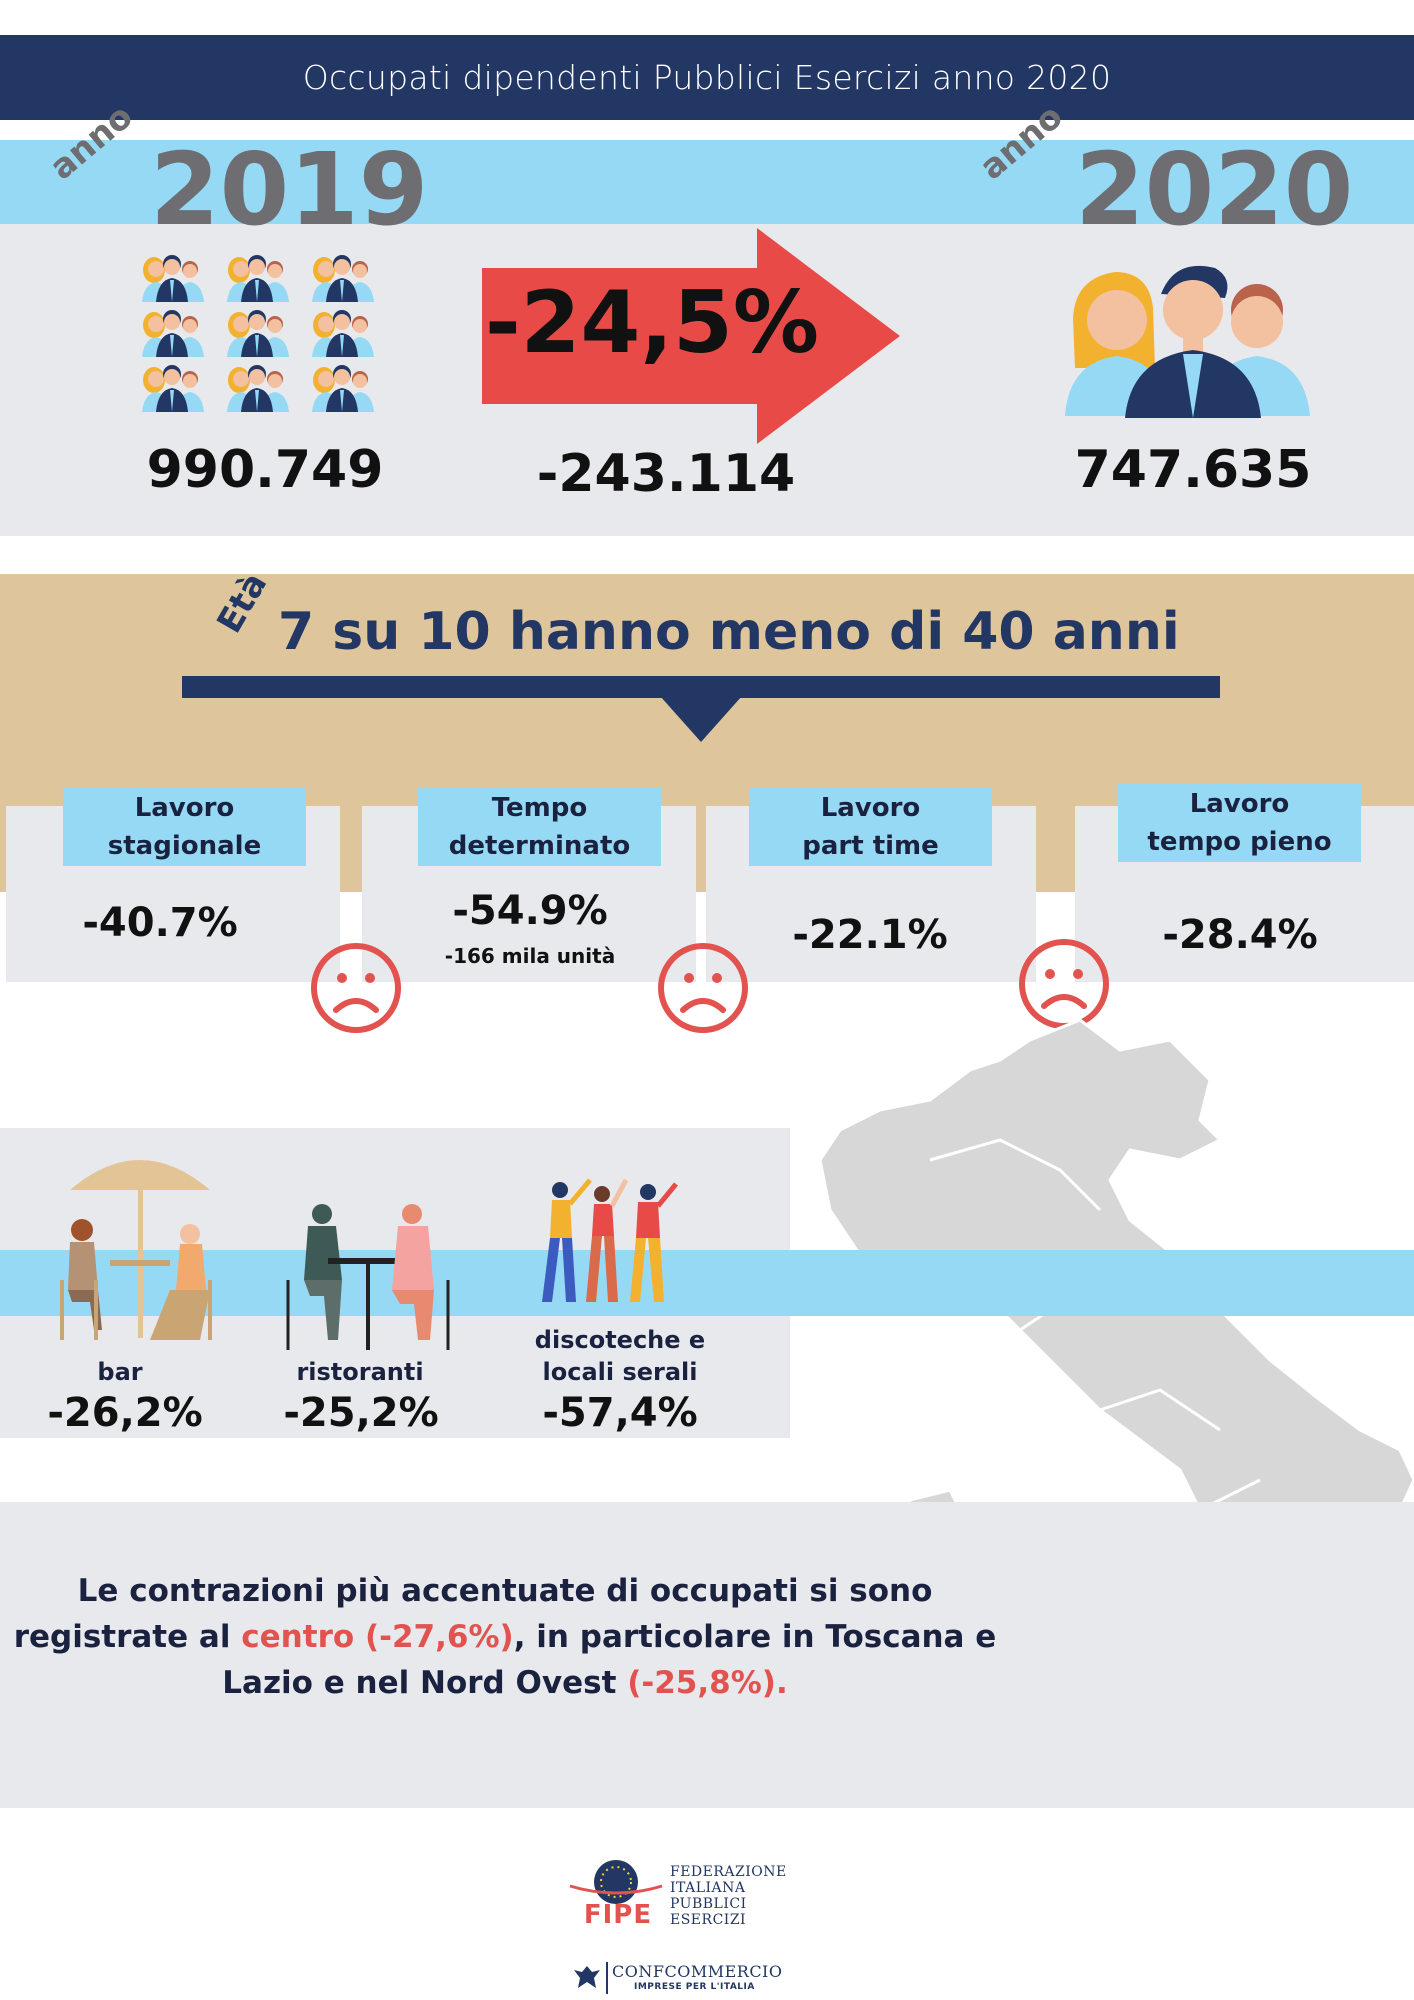 The image size is (1414, 2000). I want to click on contract-pct-part-time: -22.1%, so click(870, 935).